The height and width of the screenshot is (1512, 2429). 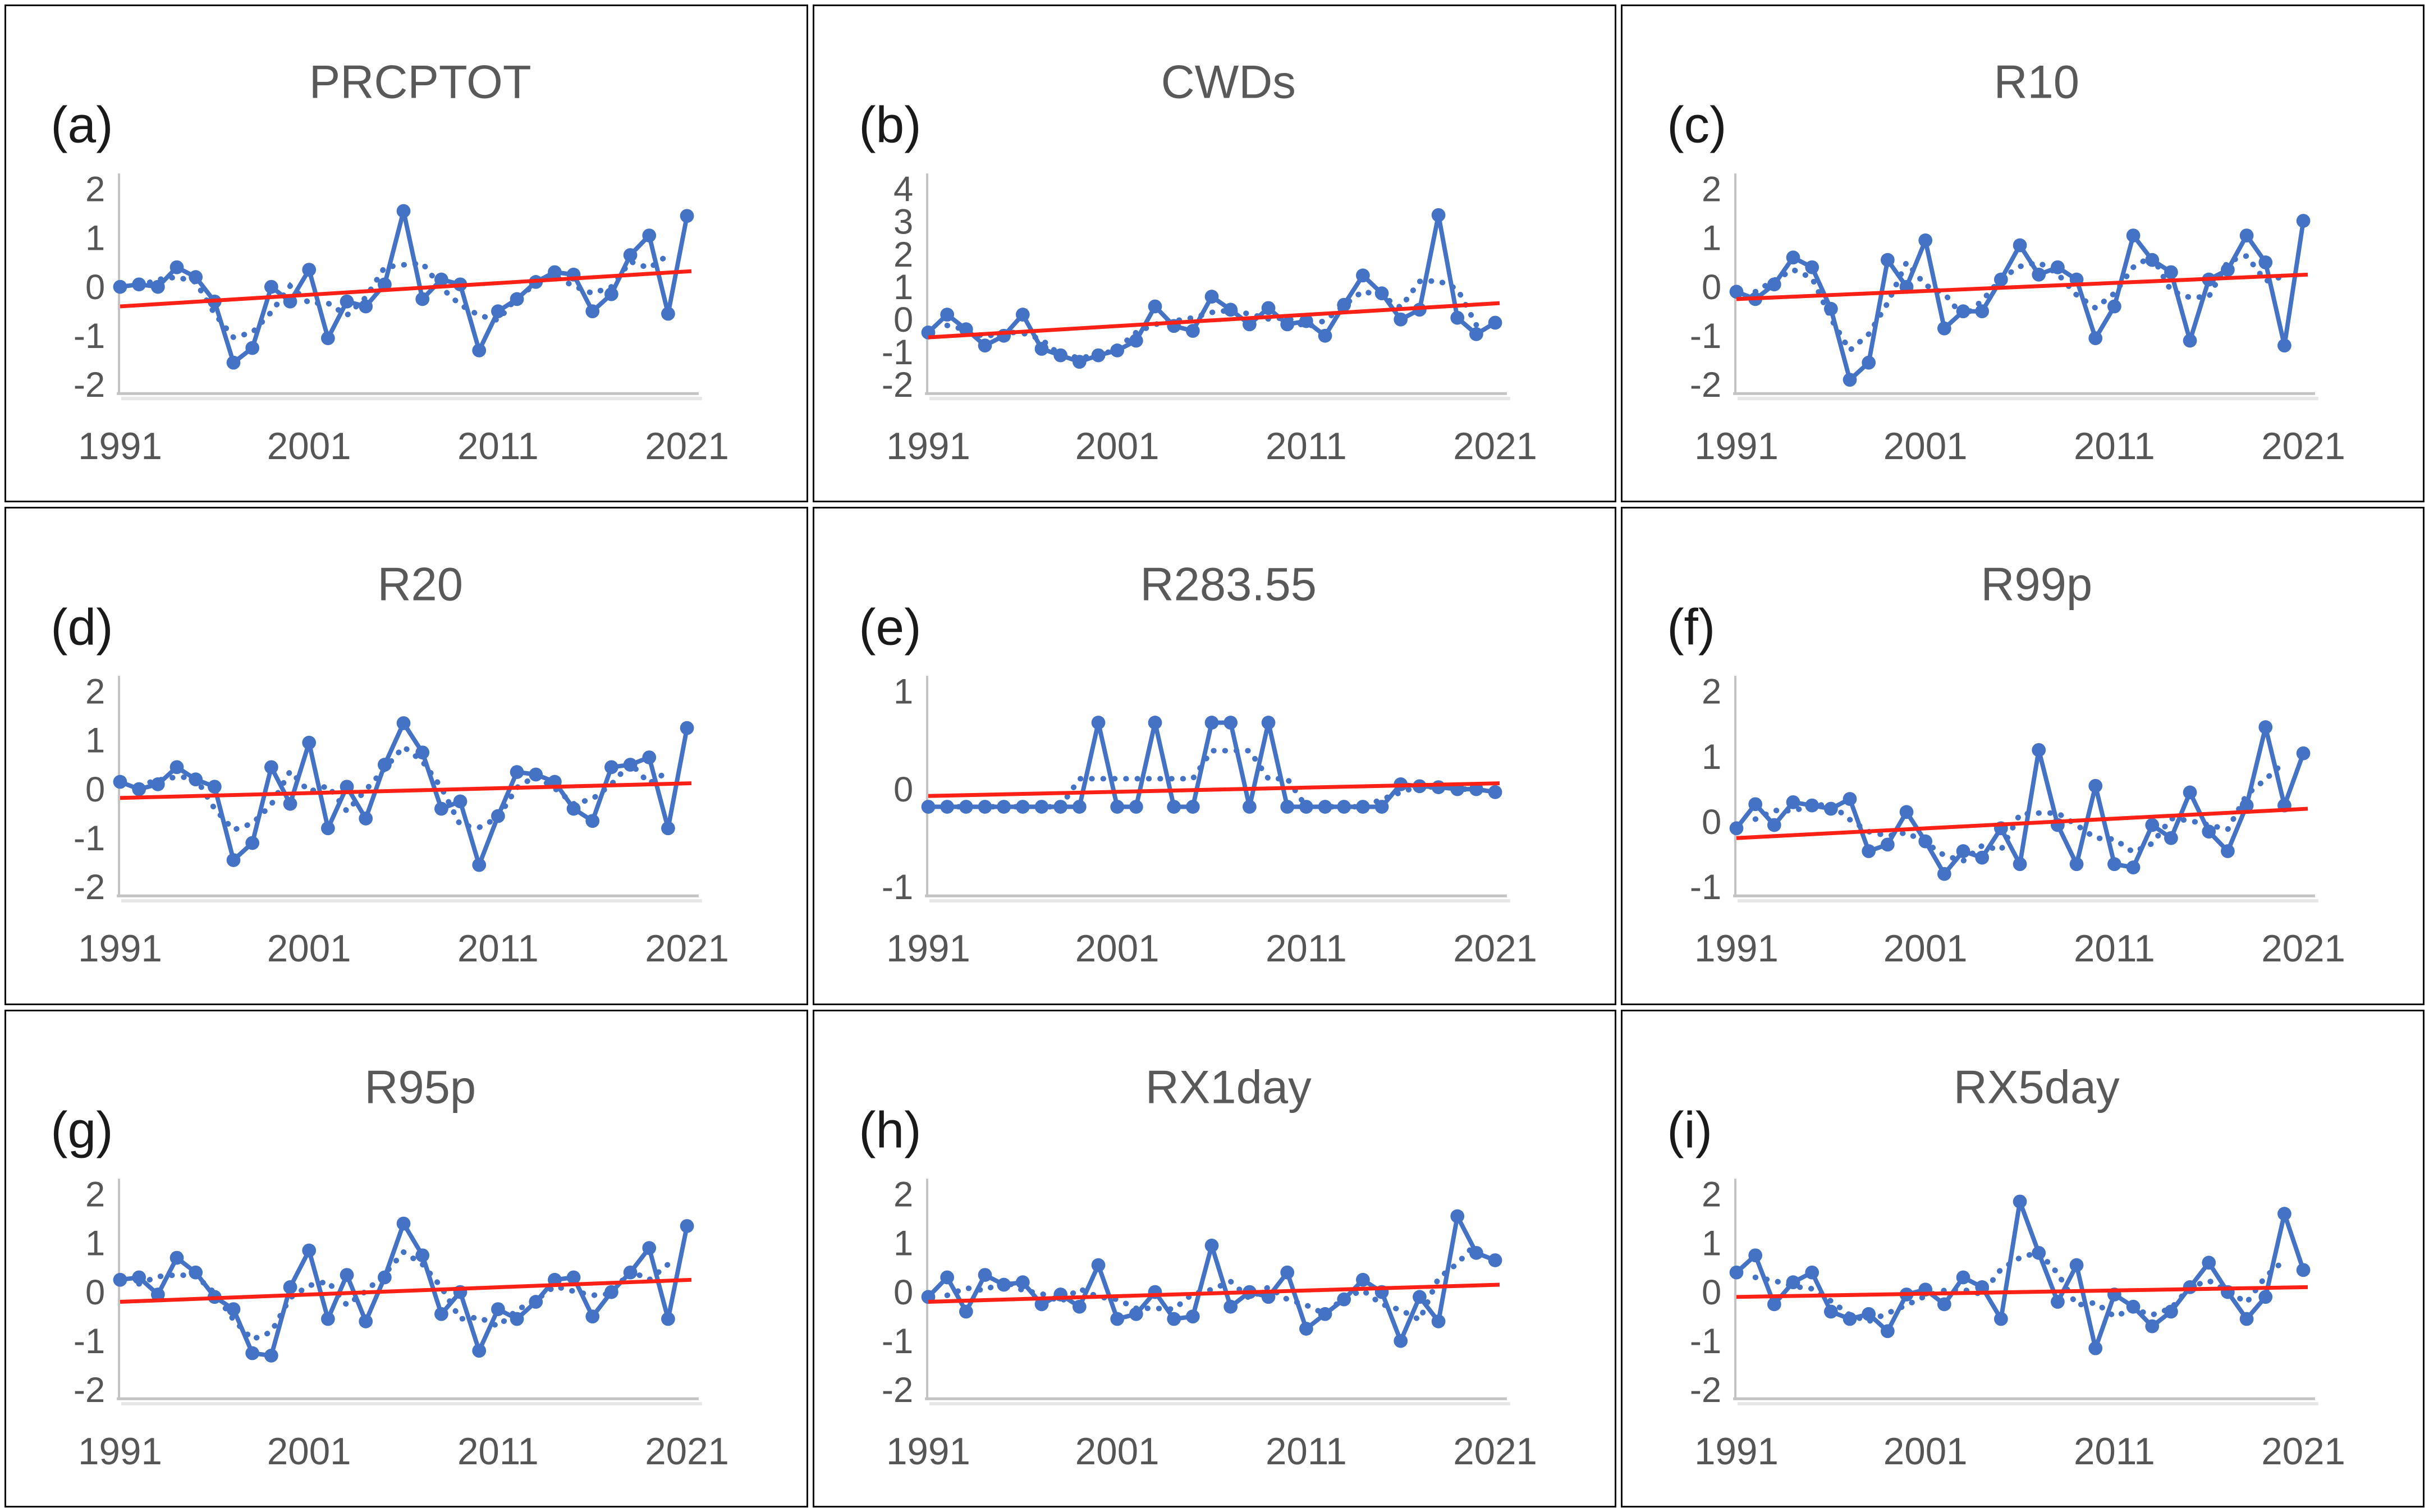 What do you see at coordinates (1736, 447) in the screenshot?
I see `x-tick-label: 1991` at bounding box center [1736, 447].